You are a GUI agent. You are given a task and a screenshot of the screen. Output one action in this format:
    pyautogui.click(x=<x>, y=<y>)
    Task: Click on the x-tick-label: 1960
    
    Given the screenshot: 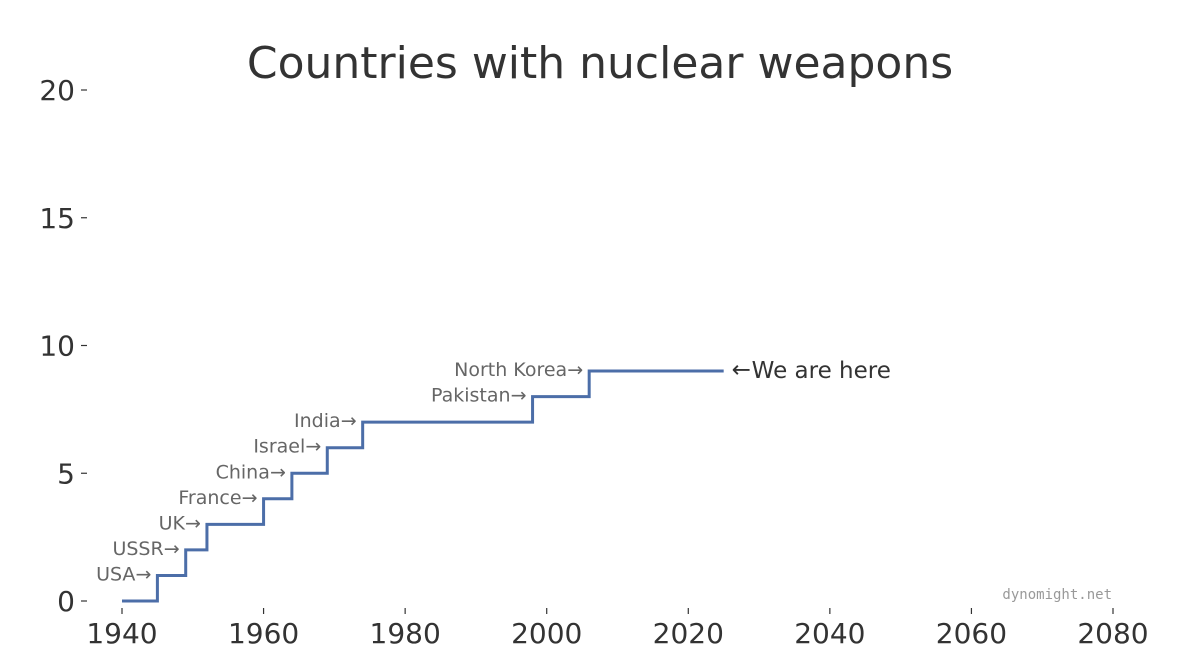 What is the action you would take?
    pyautogui.click(x=263, y=633)
    